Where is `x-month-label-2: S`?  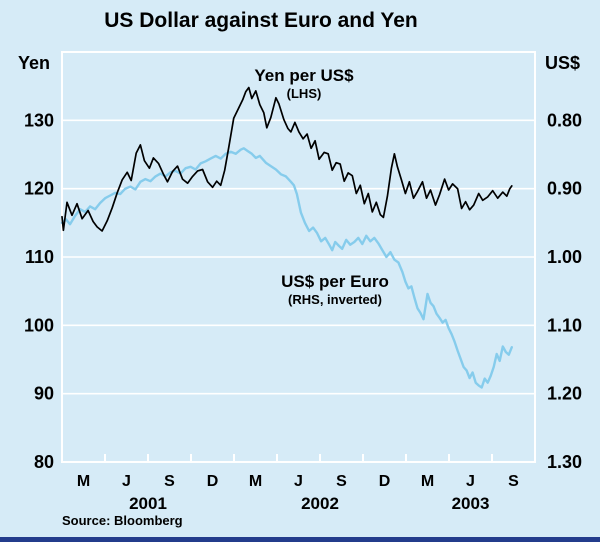 x-month-label-2: S is located at coordinates (169, 481).